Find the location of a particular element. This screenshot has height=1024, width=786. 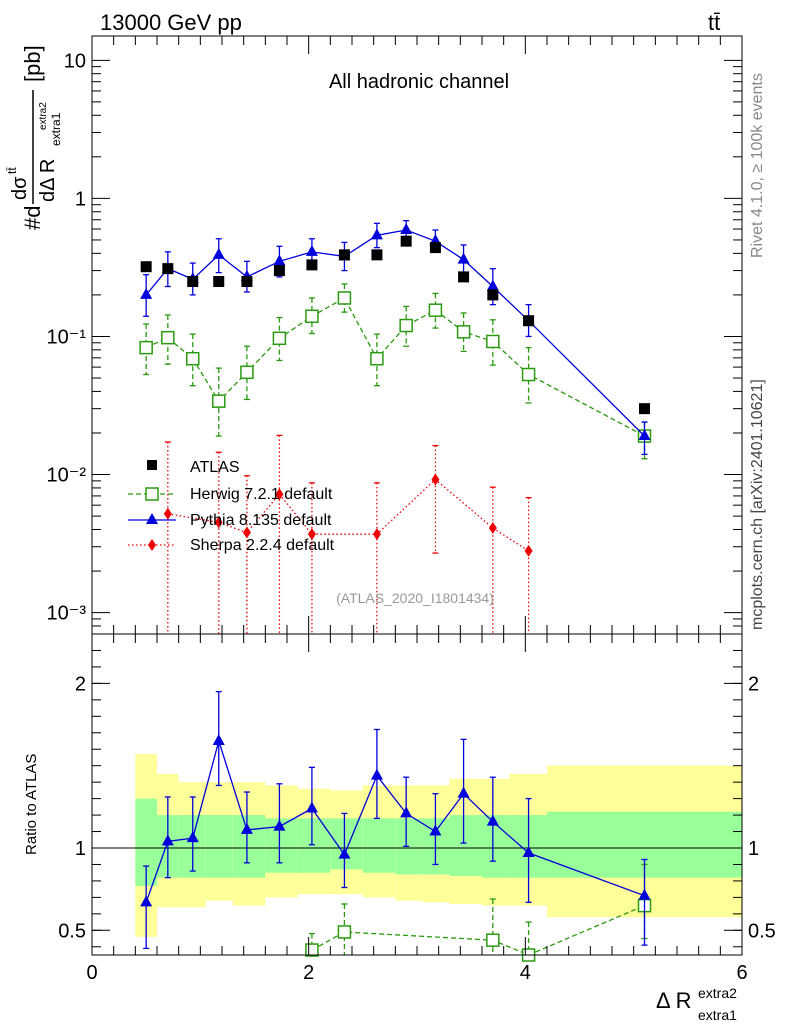

mcplots-label: mcplots.cern.ch [arXiv:2401.10621] is located at coordinates (757, 504).